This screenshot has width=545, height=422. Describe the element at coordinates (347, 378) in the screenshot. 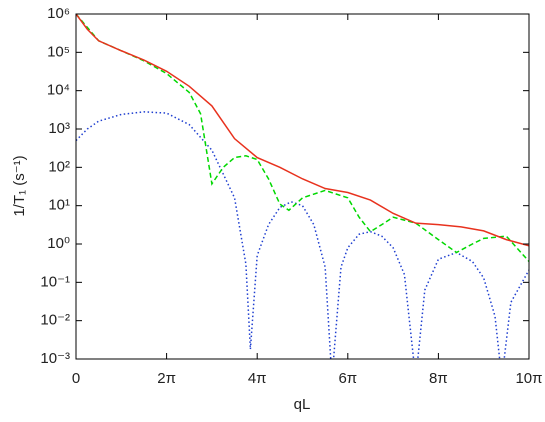

I see `x-tick-label: 6π` at that location.